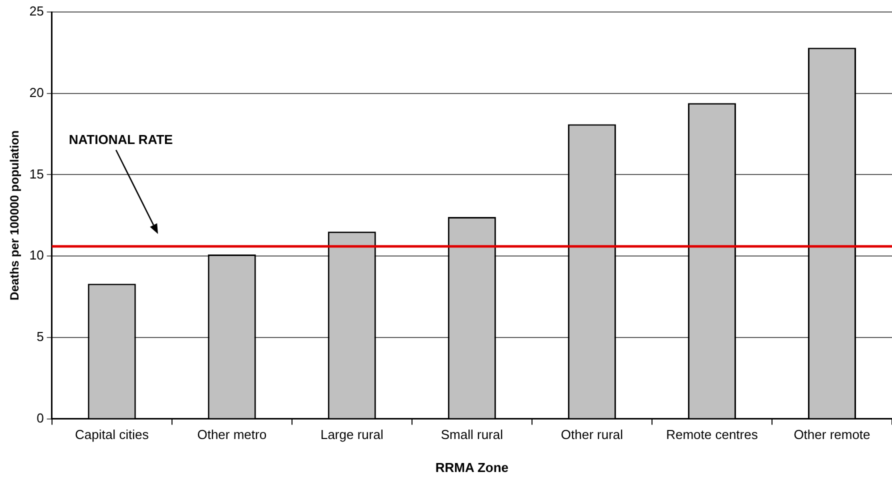 Image resolution: width=892 pixels, height=488 pixels. Describe the element at coordinates (40, 336) in the screenshot. I see `y-tick-label: 5` at that location.